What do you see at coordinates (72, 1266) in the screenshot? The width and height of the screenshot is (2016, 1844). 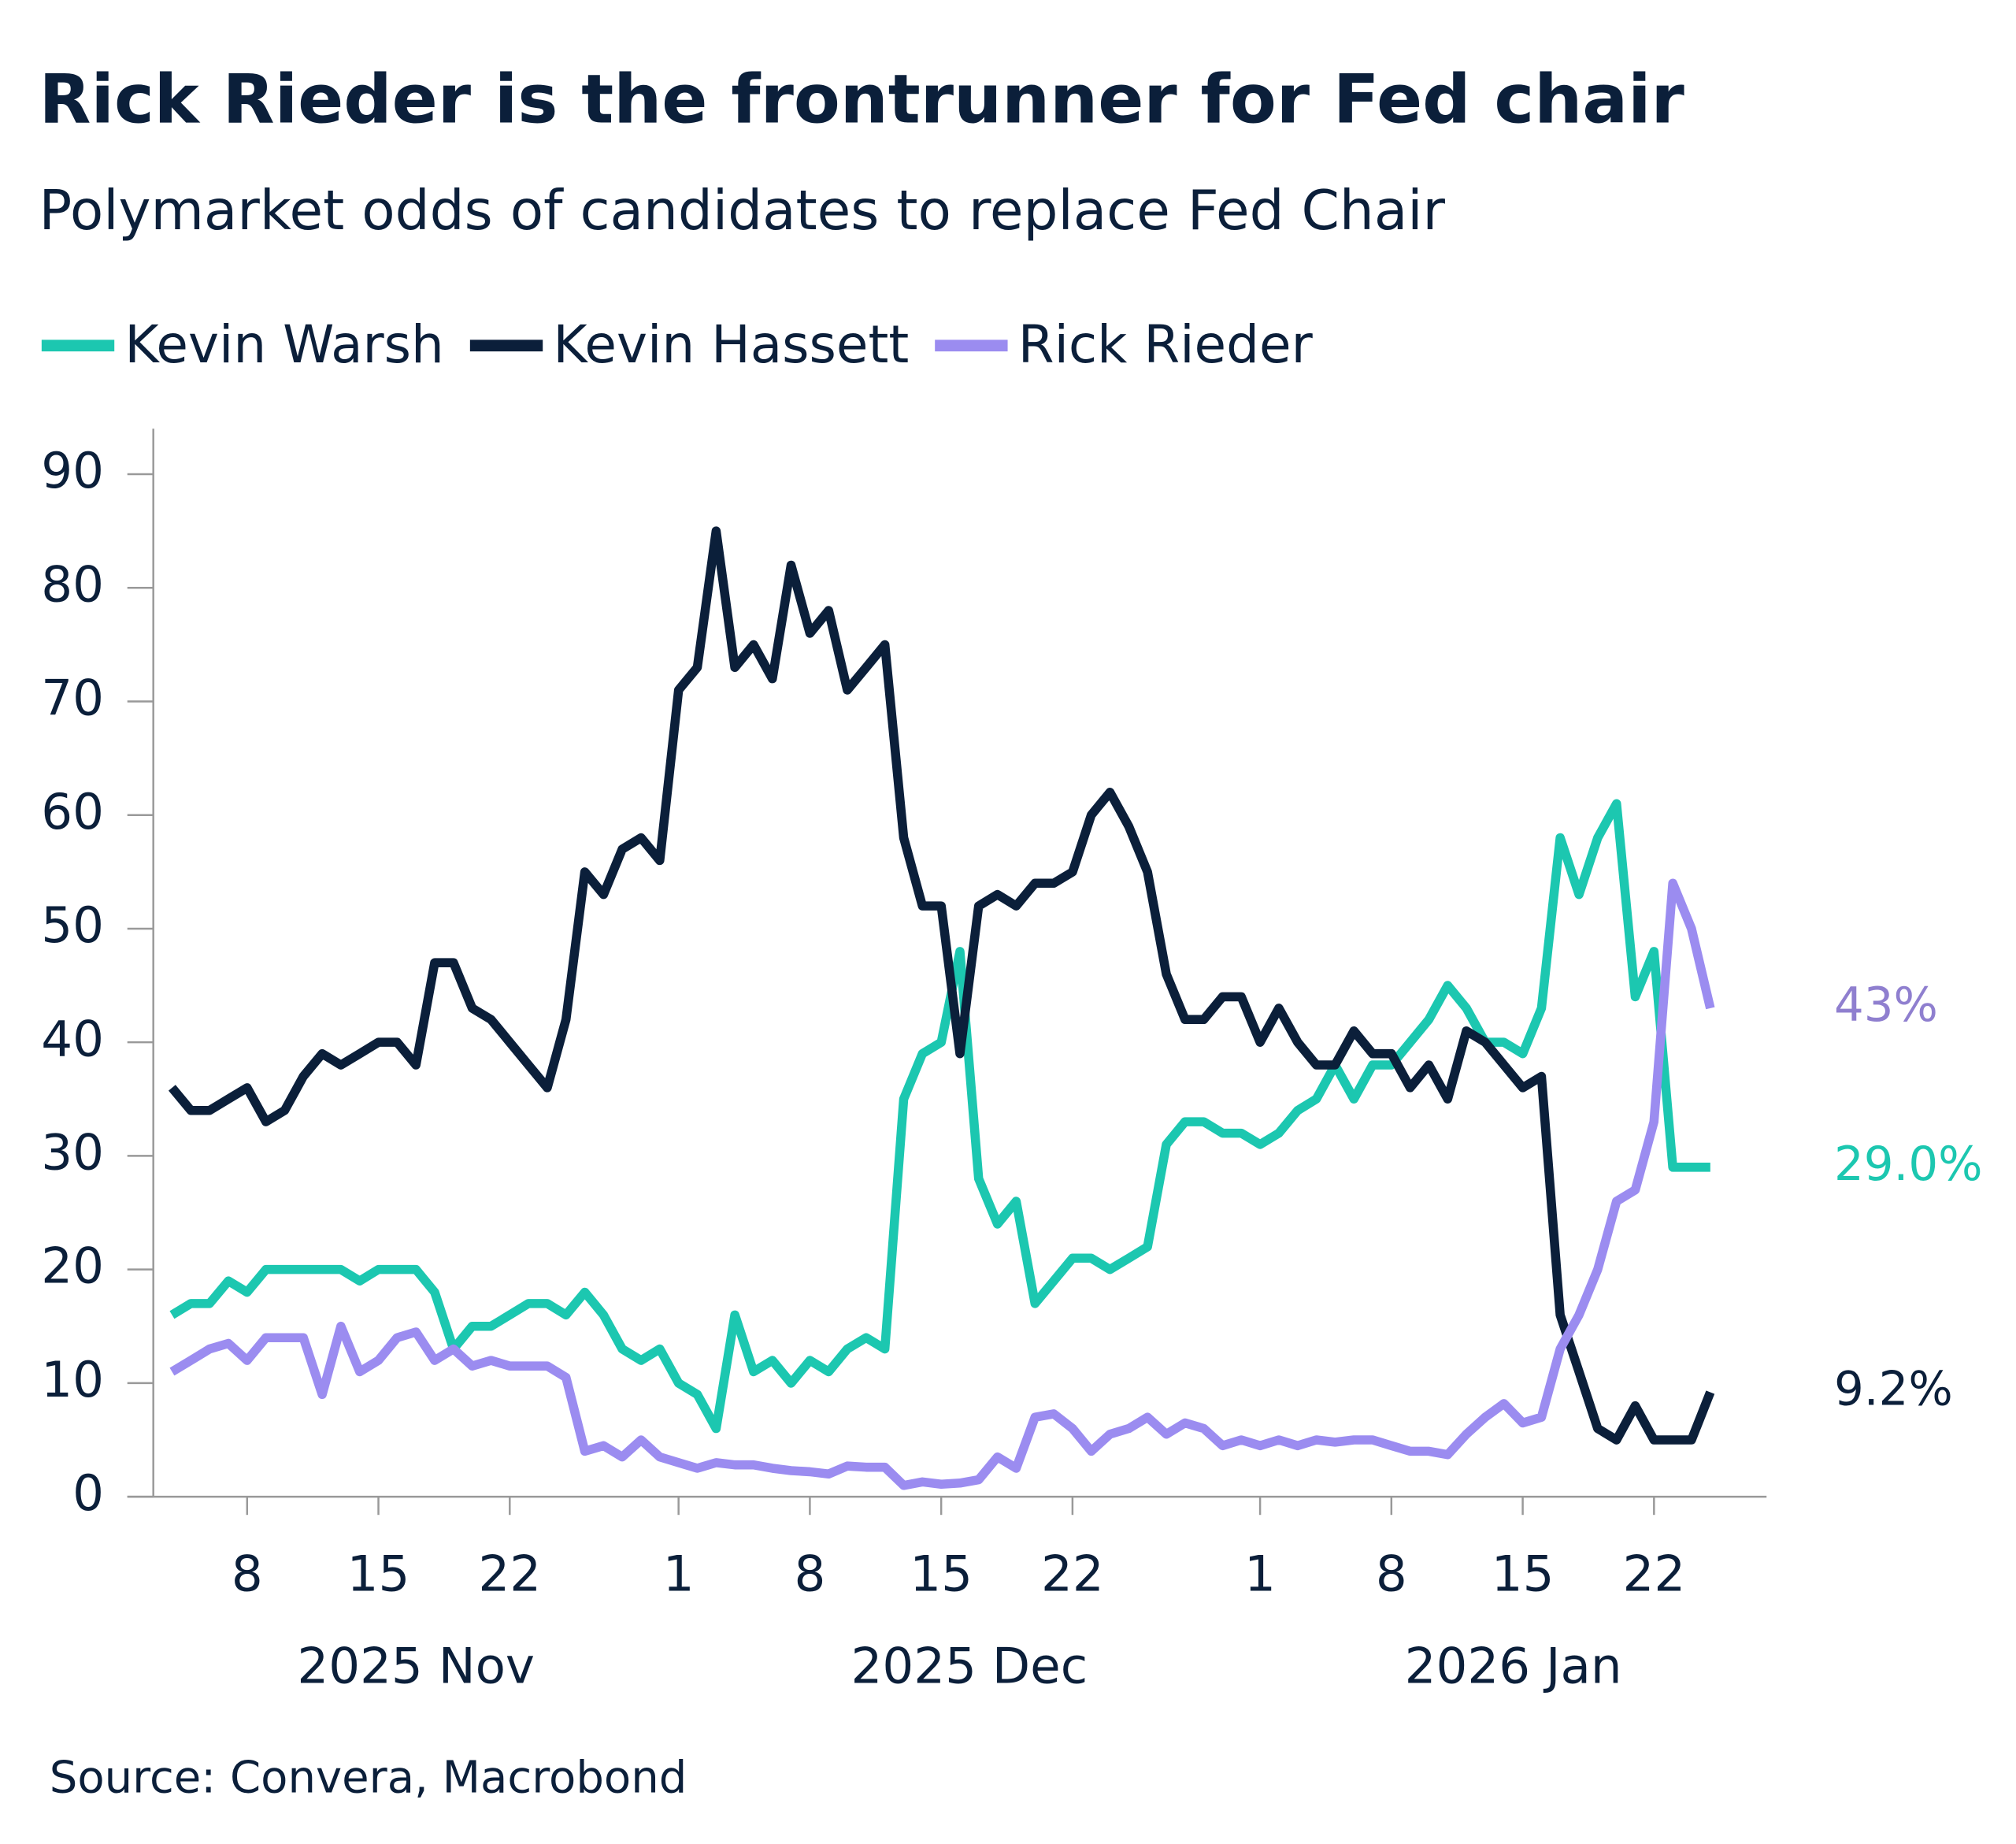 I see `y-tick-label: 20` at bounding box center [72, 1266].